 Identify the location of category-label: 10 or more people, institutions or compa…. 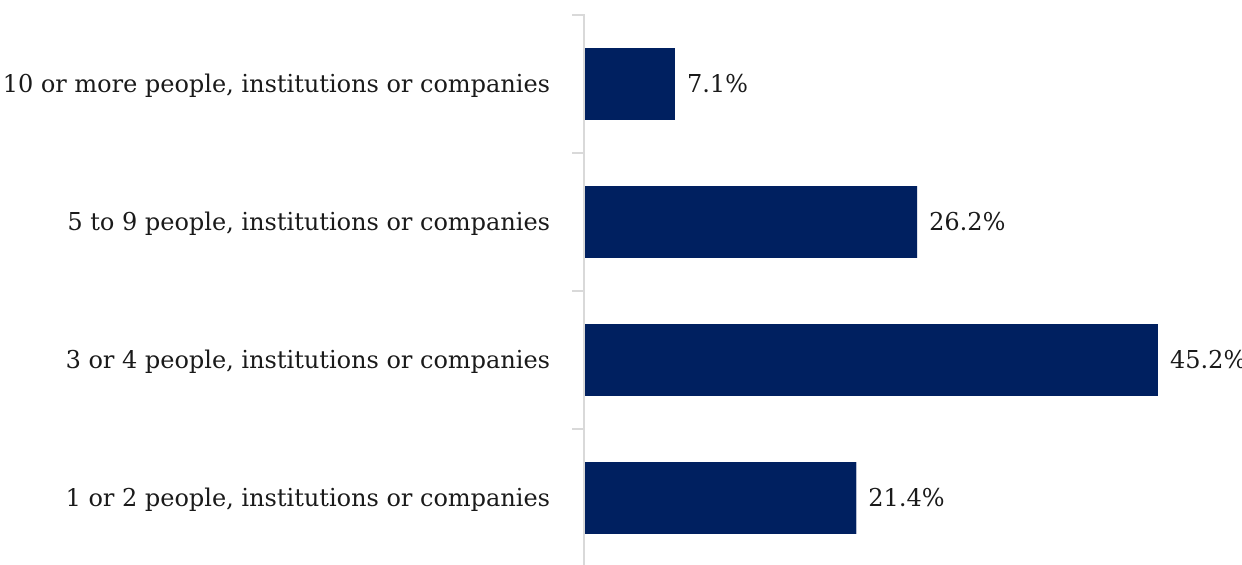
(276, 84).